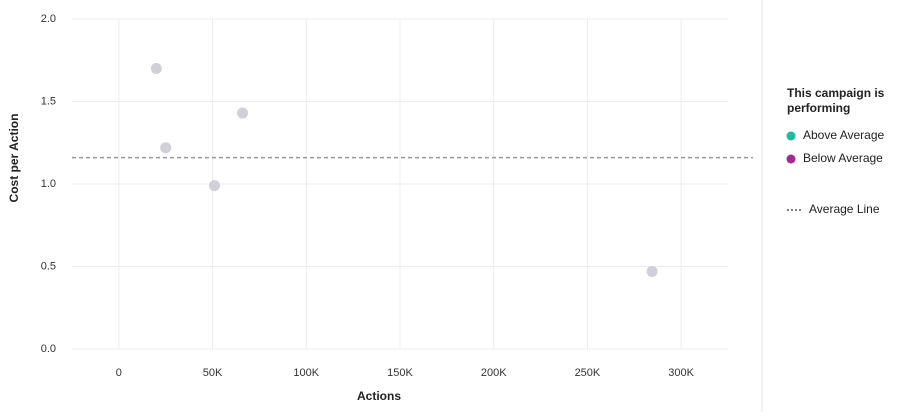 Image resolution: width=915 pixels, height=417 pixels. Describe the element at coordinates (119, 373) in the screenshot. I see `x-tick-label: 0` at that location.